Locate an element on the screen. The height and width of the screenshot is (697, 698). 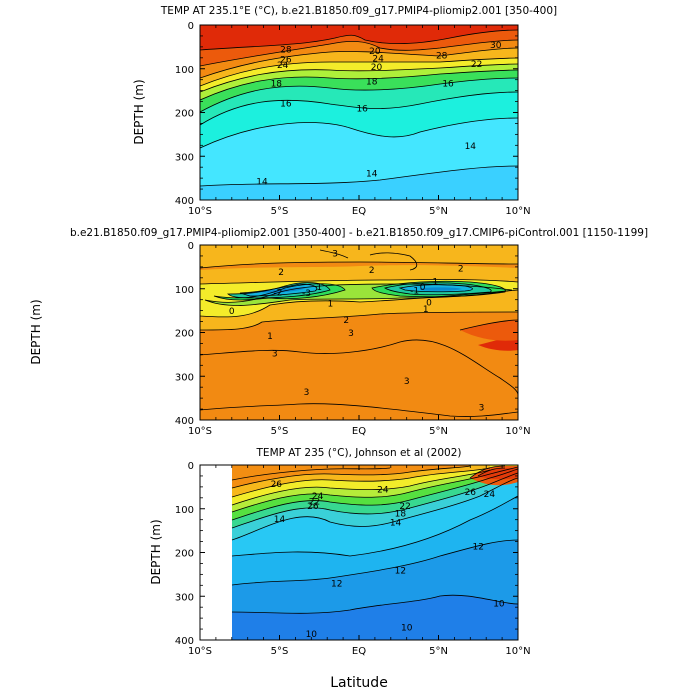
svg-text: -2 is located at coordinates (277, 293).